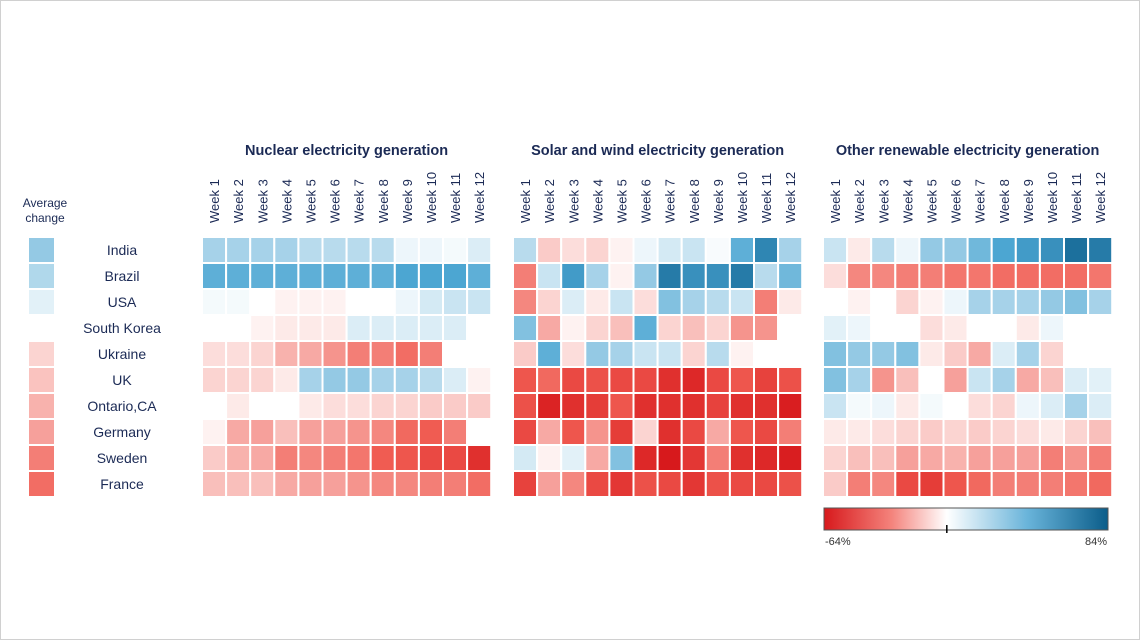 Image resolution: width=1140 pixels, height=641 pixels. What do you see at coordinates (968, 151) in the screenshot?
I see `panel-title: Other renewable electricity generation` at bounding box center [968, 151].